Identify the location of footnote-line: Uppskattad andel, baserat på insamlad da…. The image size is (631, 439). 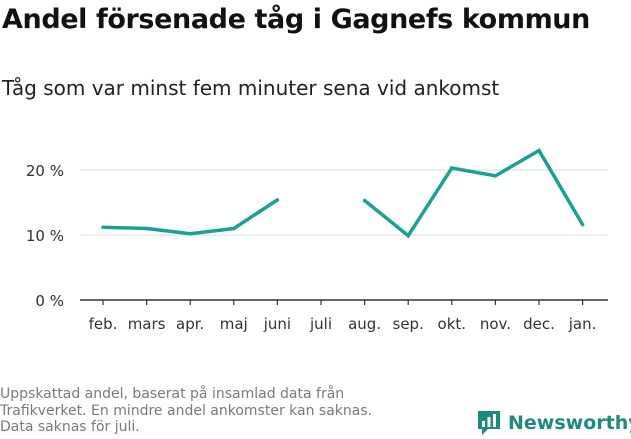
(172, 394).